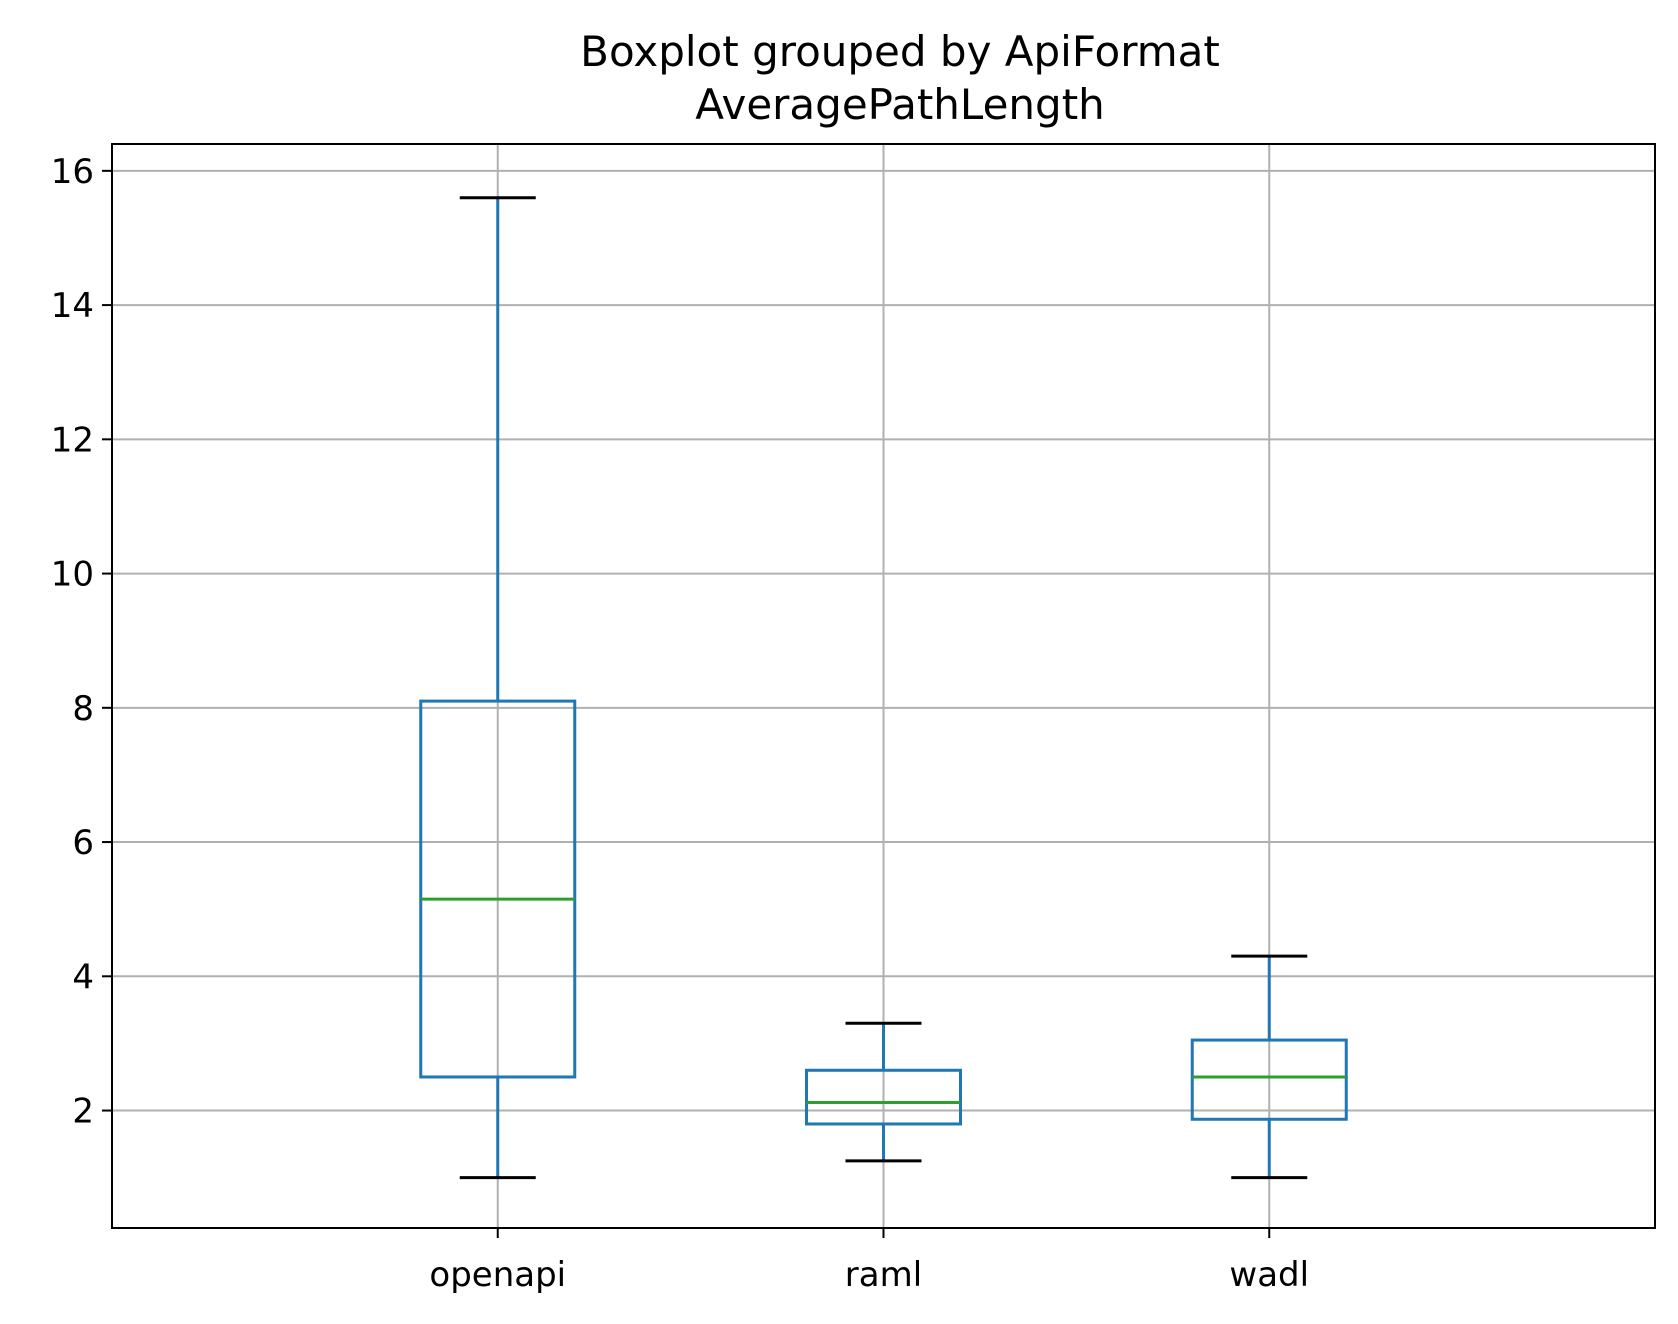 Image resolution: width=1678 pixels, height=1324 pixels. I want to click on y-tick-label: 6, so click(83, 843).